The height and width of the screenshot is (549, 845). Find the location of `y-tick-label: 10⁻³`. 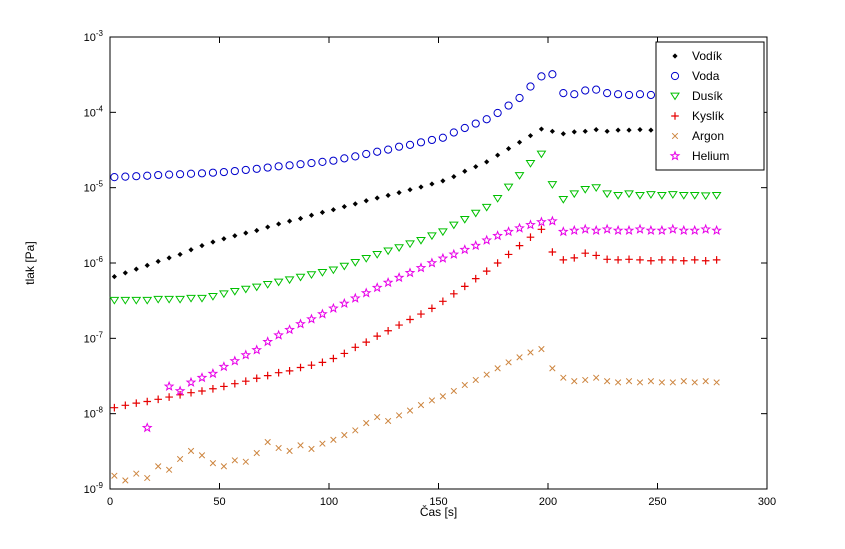

y-tick-label: 10⁻³ is located at coordinates (94, 36).